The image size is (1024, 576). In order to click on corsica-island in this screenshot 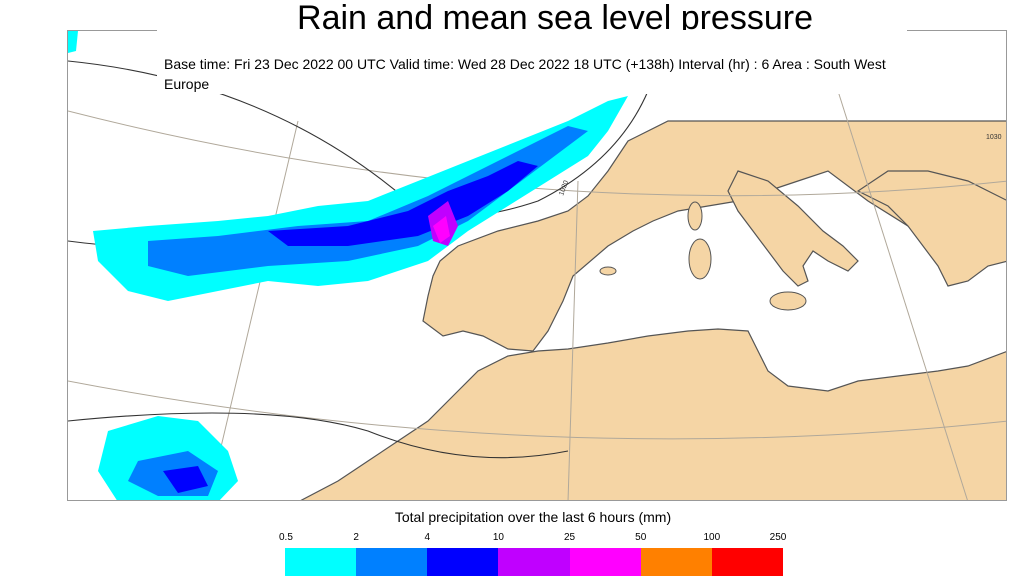, I will do `click(695, 216)`.